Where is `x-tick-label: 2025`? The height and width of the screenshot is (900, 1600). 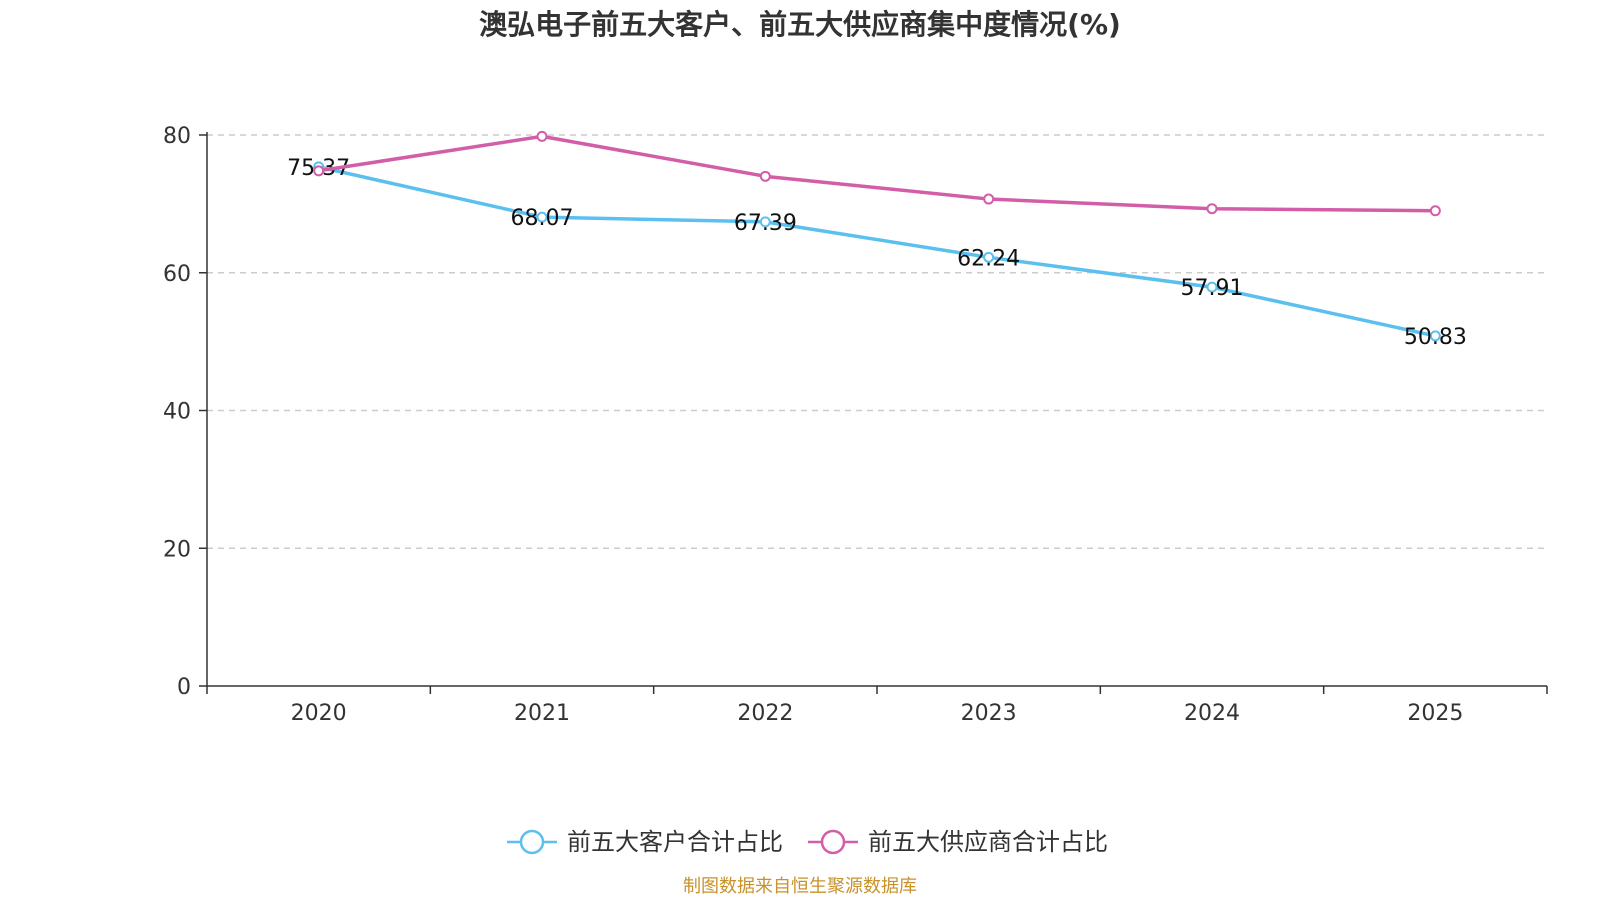
x-tick-label: 2025 is located at coordinates (1435, 713).